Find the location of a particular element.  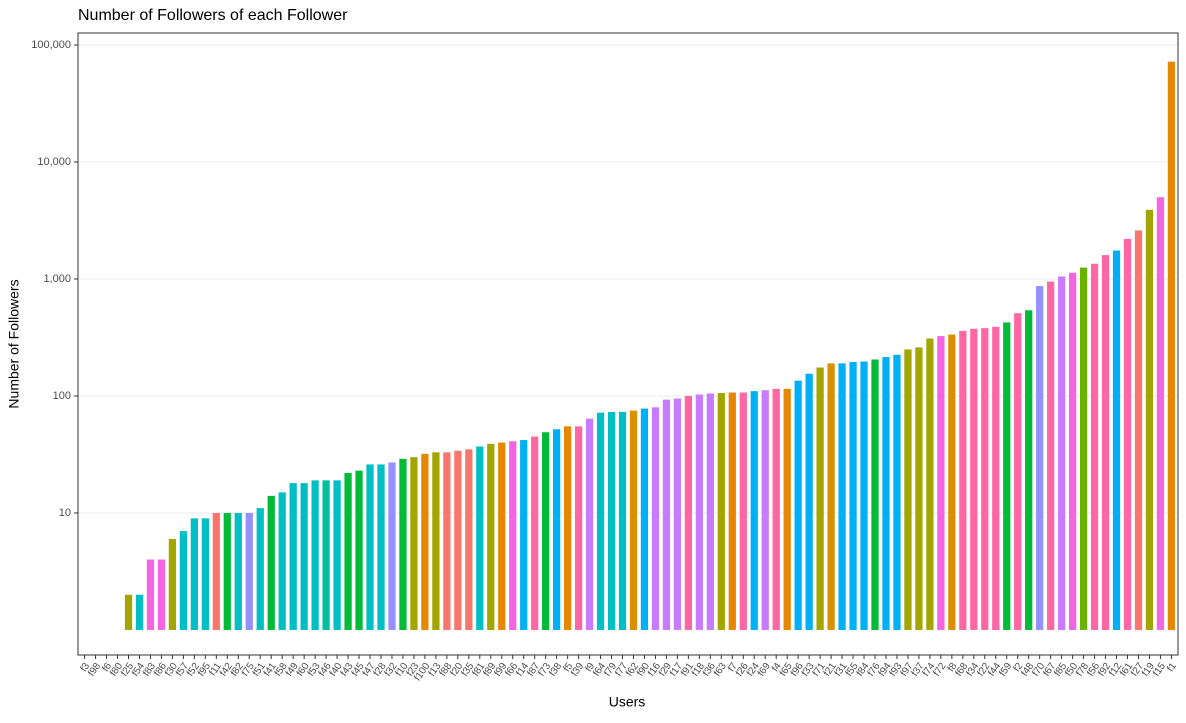

x-tick-label: f15 is located at coordinates (1159, 670).